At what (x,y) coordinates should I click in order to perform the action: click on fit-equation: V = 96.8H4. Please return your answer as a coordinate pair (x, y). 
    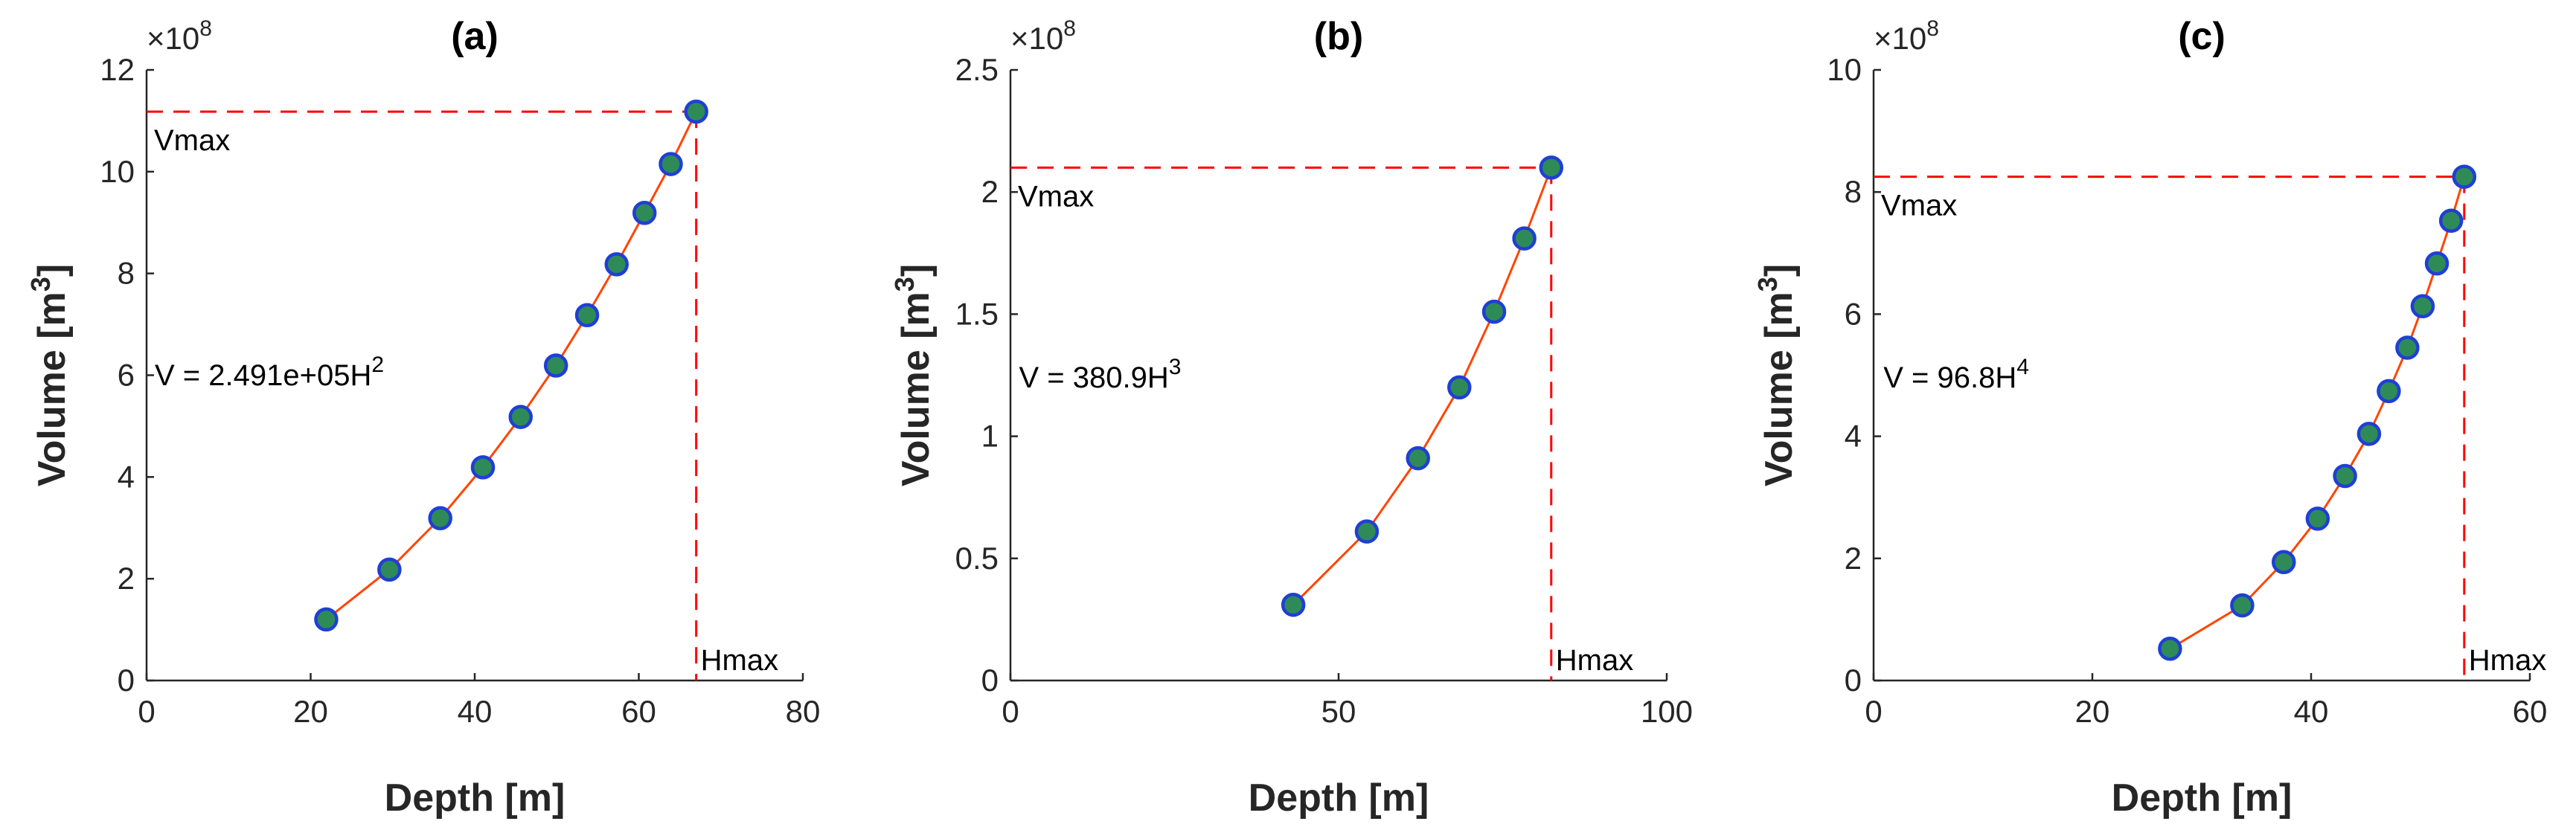
    Looking at the image, I should click on (1956, 374).